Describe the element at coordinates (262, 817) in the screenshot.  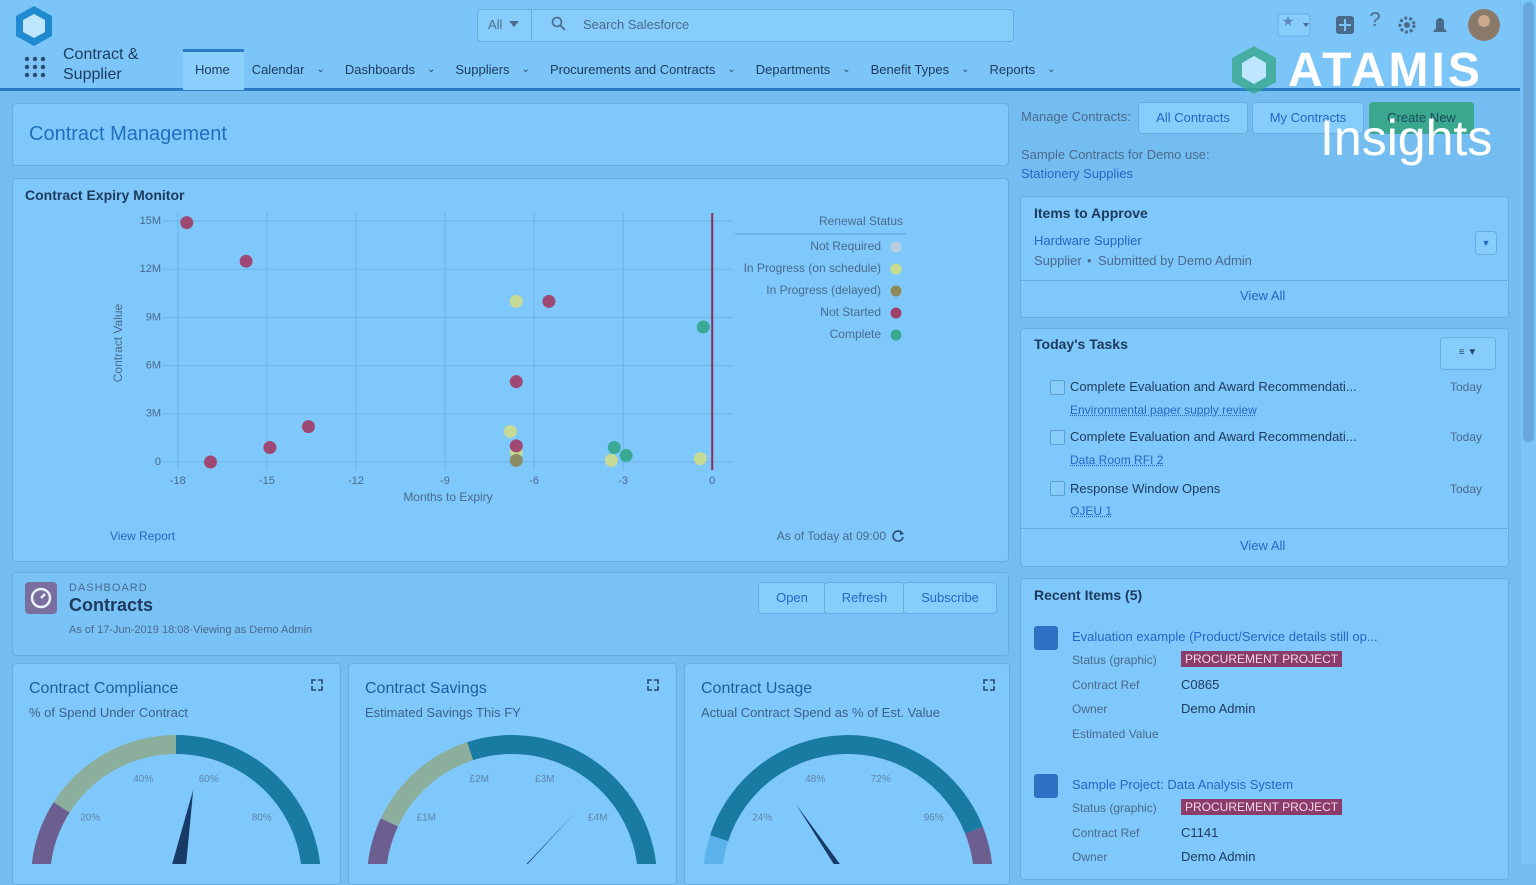
I see `gauge-tick-label: 80%` at that location.